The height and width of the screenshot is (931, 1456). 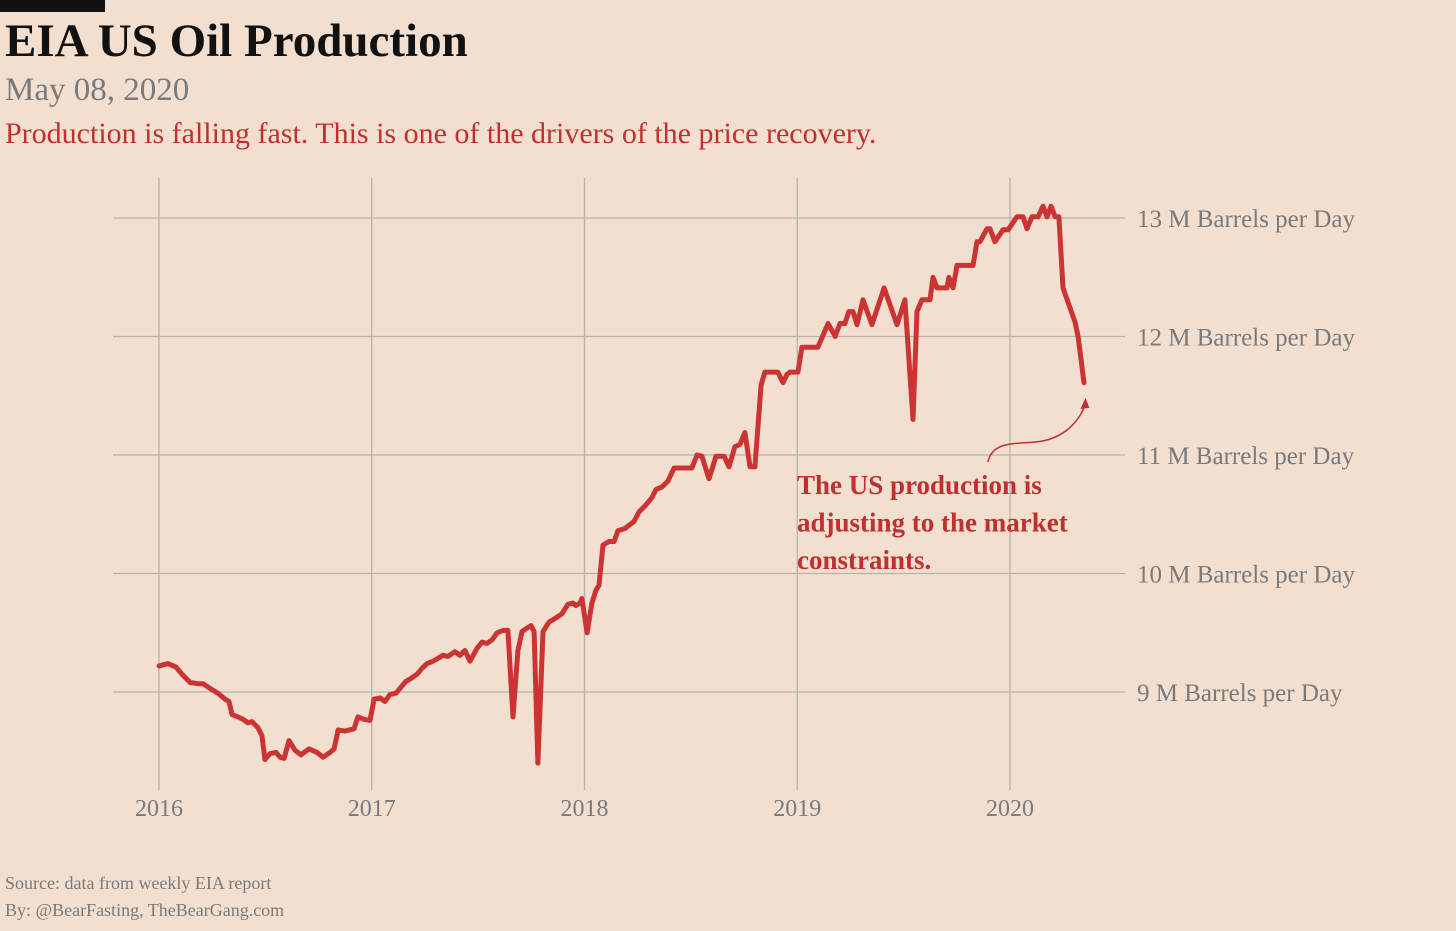 I want to click on annotation-arrowhead, so click(x=1085, y=403).